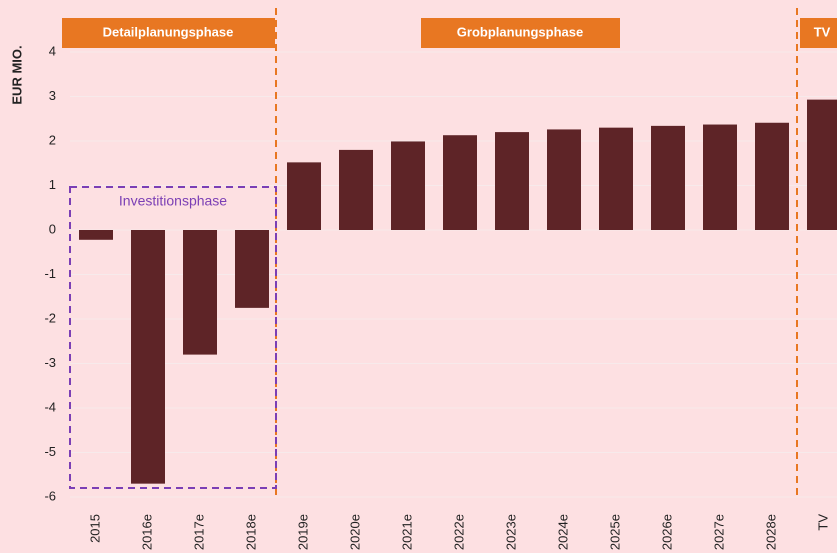 The width and height of the screenshot is (837, 553). Describe the element at coordinates (562, 532) in the screenshot. I see `x-tick-label: 2024e` at that location.